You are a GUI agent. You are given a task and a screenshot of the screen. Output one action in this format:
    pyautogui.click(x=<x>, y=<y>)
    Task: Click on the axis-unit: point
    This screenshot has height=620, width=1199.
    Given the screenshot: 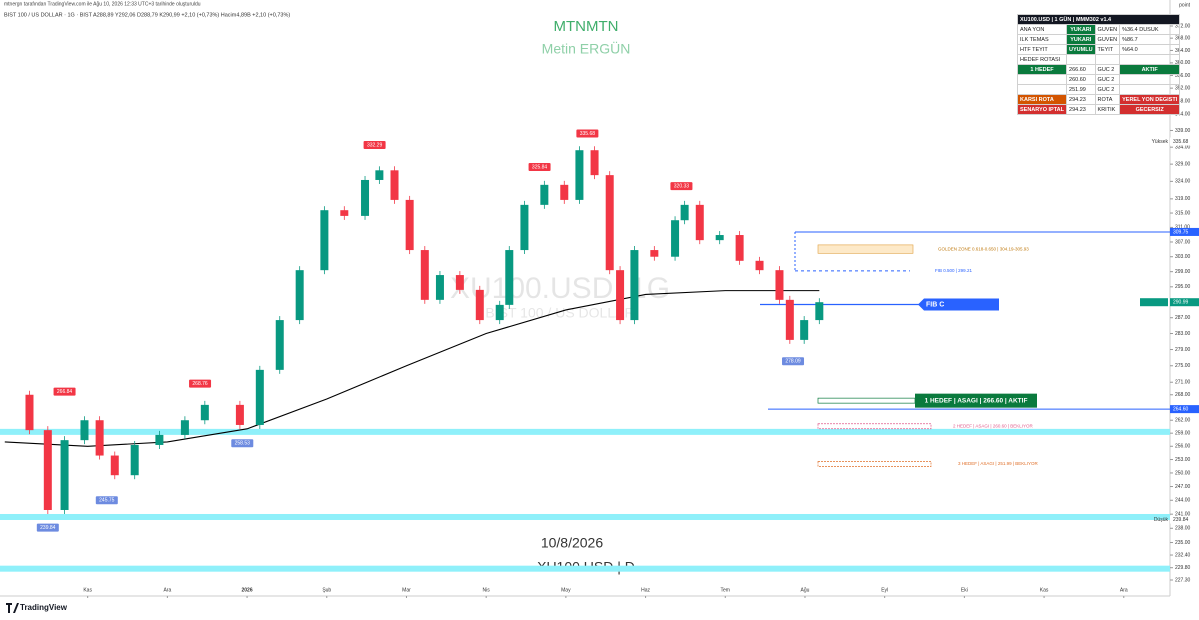 What is the action you would take?
    pyautogui.click(x=1184, y=5)
    